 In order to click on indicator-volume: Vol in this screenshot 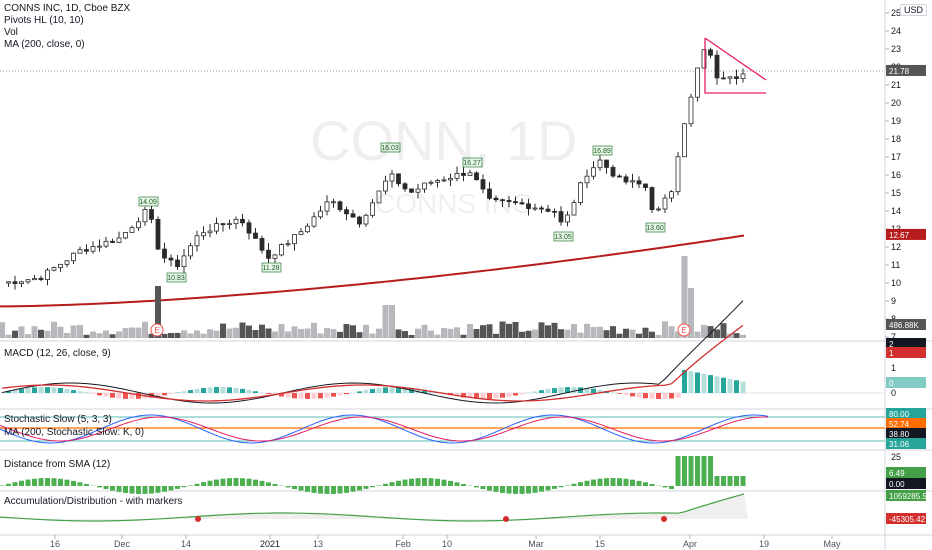, I will do `click(11, 32)`.